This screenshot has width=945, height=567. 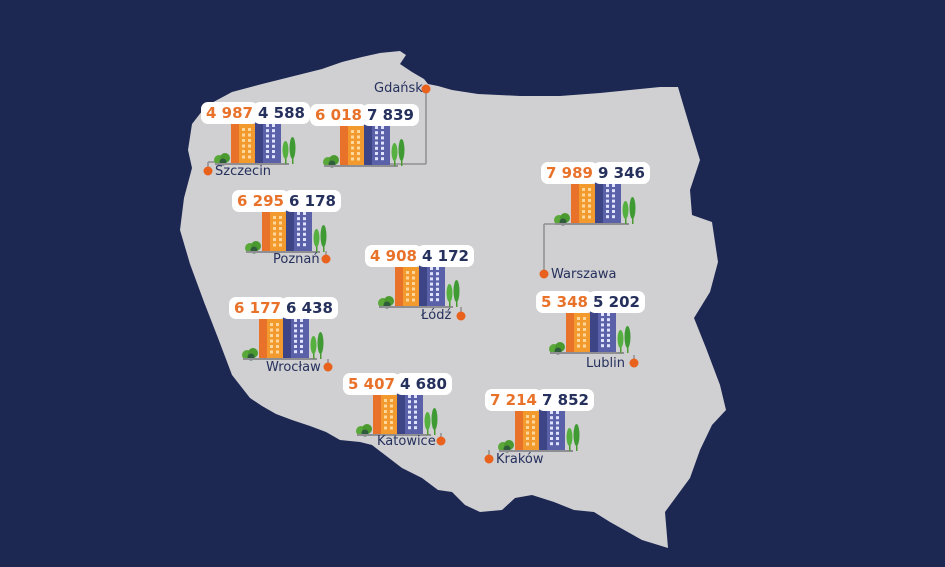 I want to click on city-group-wroclaw: 6 438 6 177, so click(x=283, y=331).